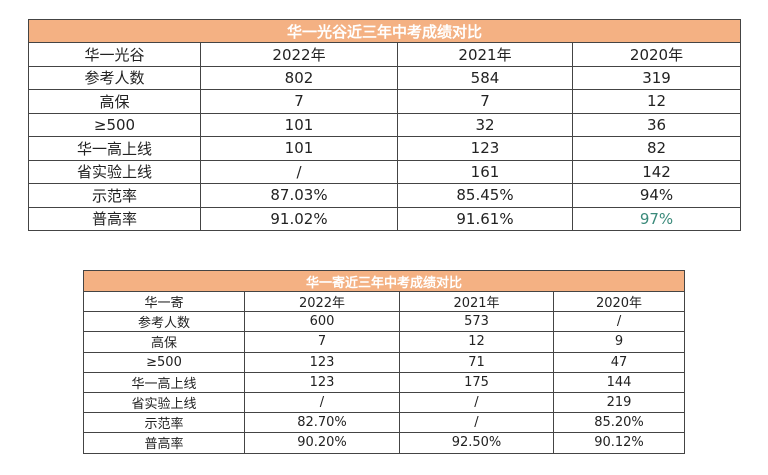 This screenshot has height=475, width=768. Describe the element at coordinates (322, 322) in the screenshot. I see `table-cell: 600` at that location.